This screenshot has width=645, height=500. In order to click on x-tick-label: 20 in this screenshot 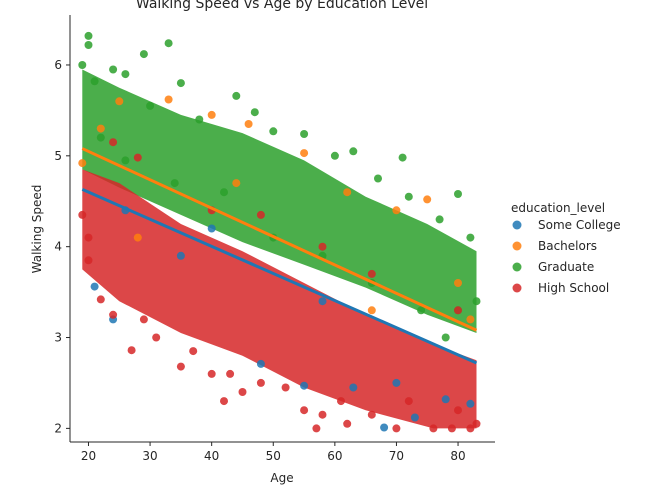, I will do `click(88, 456)`.